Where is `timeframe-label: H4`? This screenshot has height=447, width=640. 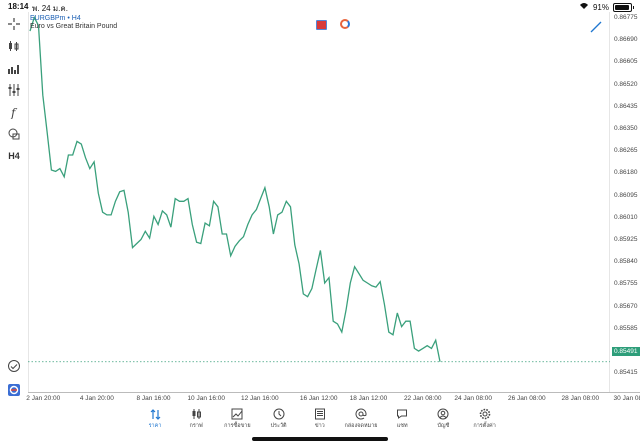
timeframe-label: H4 is located at coordinates (14, 156).